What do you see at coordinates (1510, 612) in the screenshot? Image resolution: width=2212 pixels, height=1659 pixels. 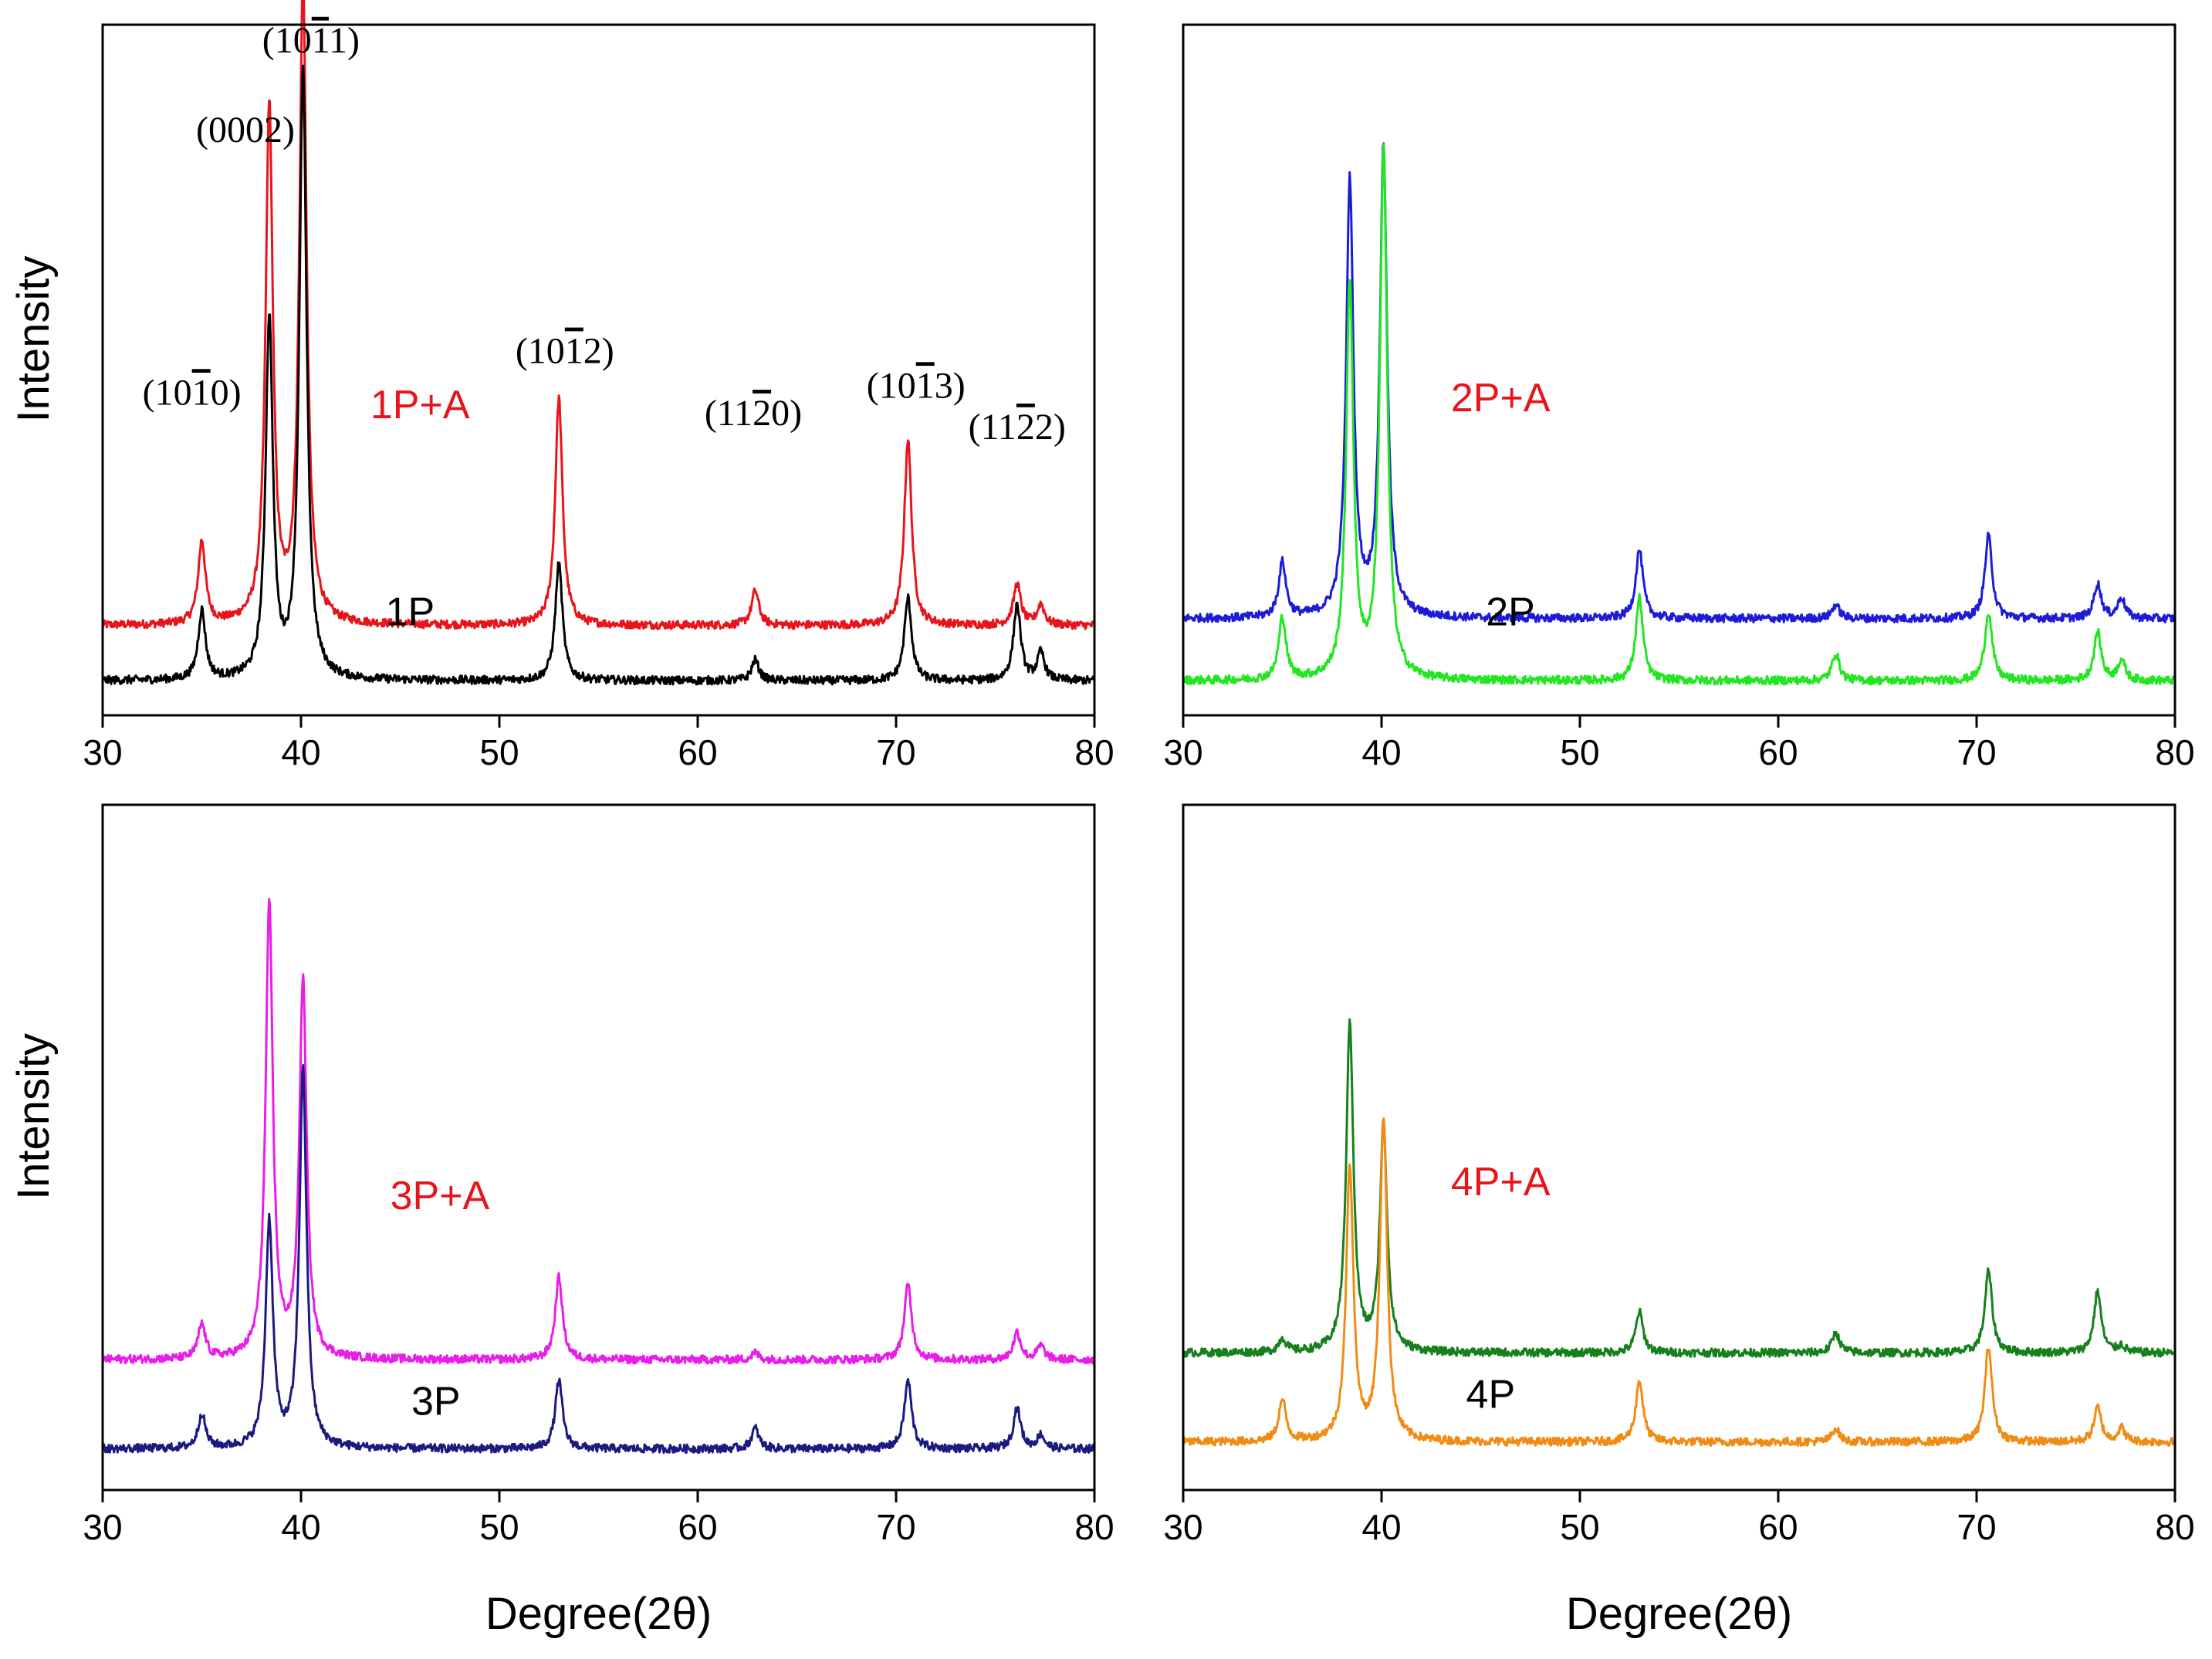 I see `series-label: 2P` at bounding box center [1510, 612].